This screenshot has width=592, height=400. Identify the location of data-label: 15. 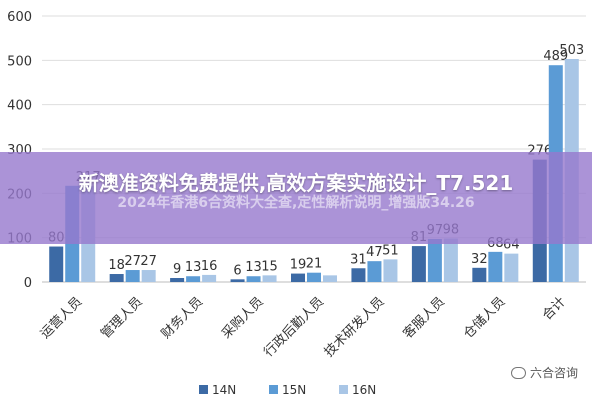
(269, 266).